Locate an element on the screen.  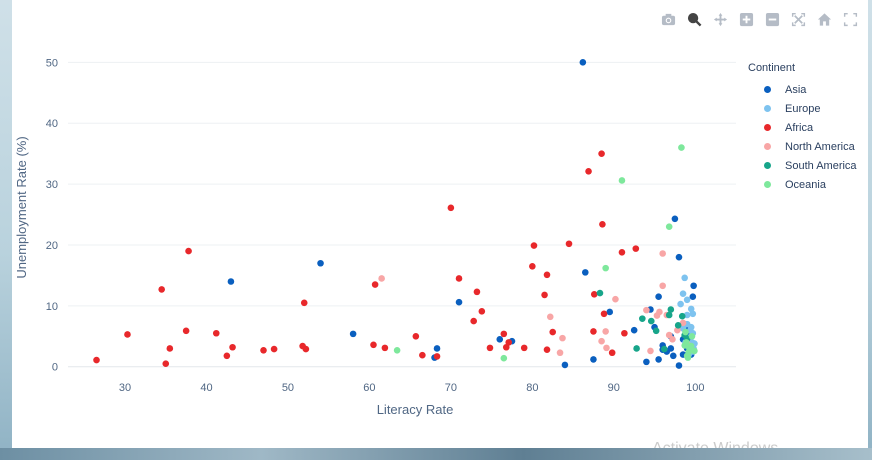
autoscale-icon is located at coordinates (798, 19).